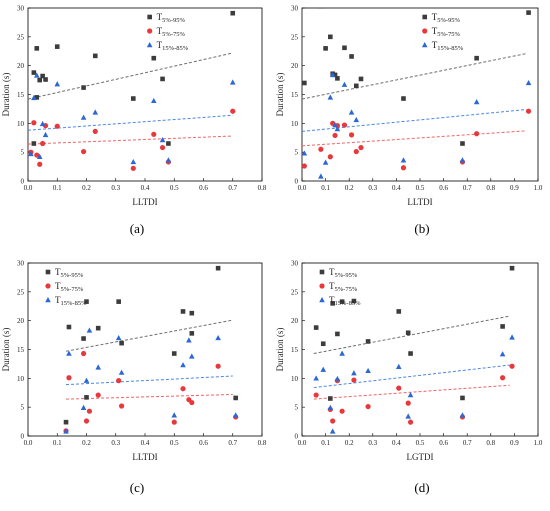 The width and height of the screenshot is (550, 511). What do you see at coordinates (421, 487) in the screenshot?
I see `panel-label: (d)` at bounding box center [421, 487].